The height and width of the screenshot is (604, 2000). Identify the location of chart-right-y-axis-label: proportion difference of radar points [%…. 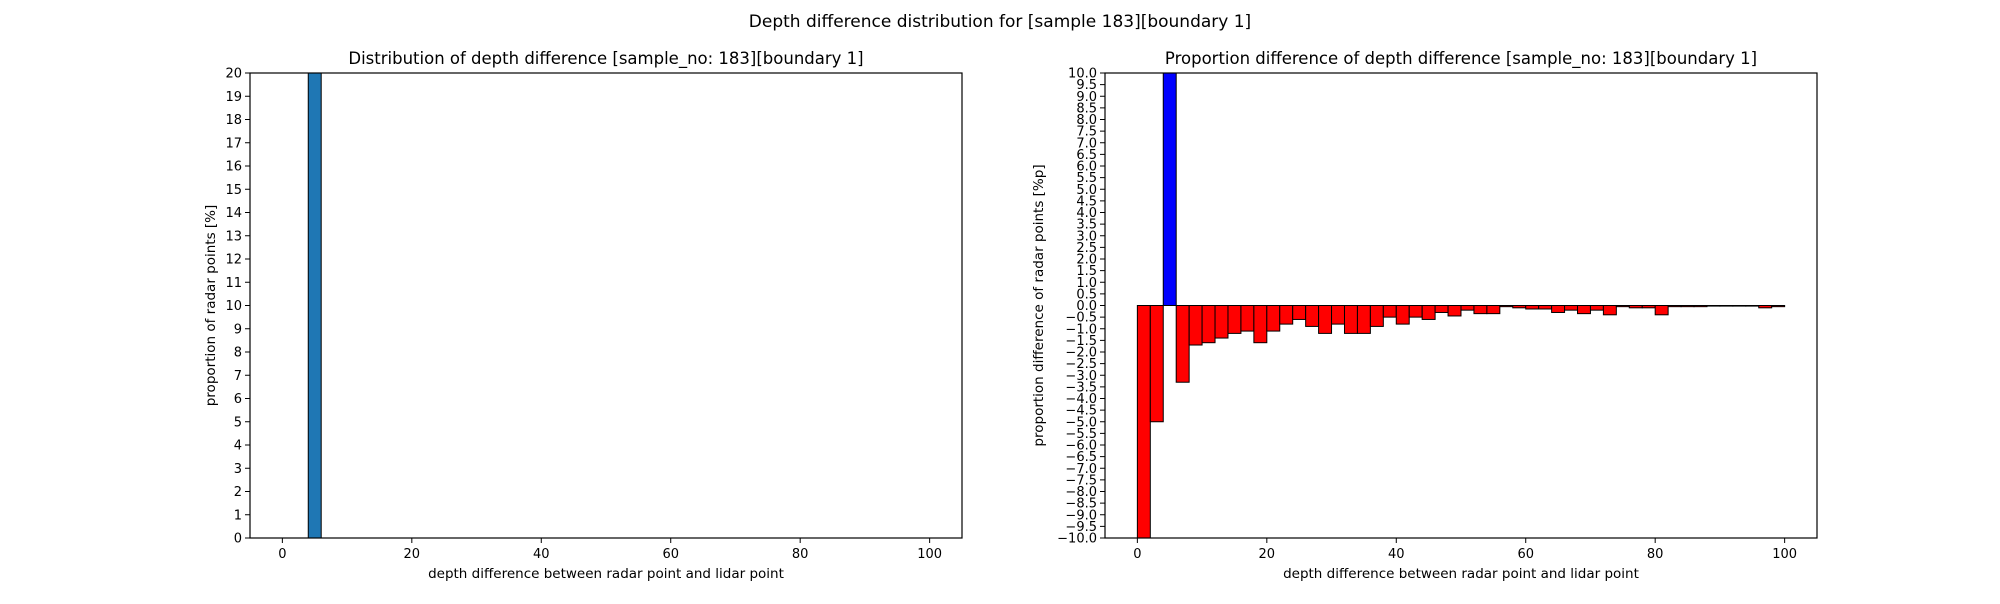
(1039, 305).